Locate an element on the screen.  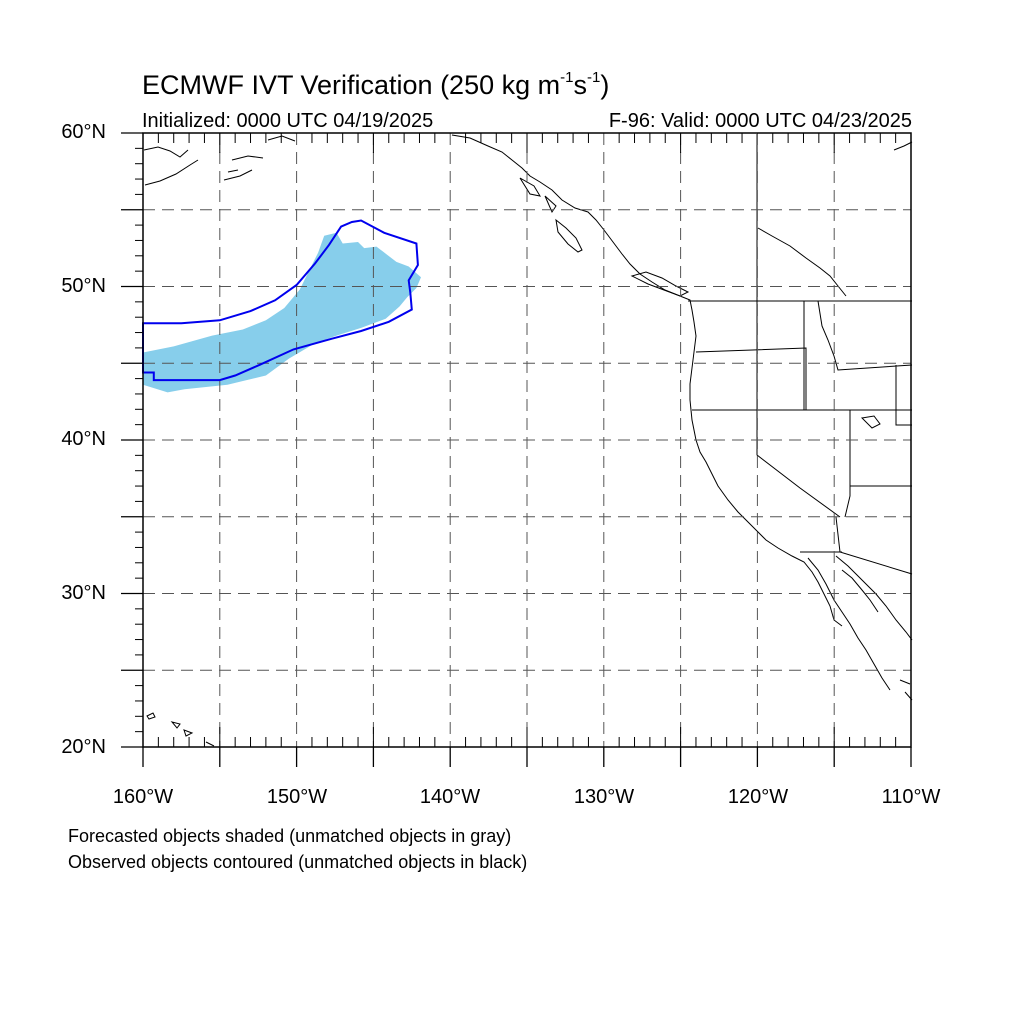
lon-label-120w: 120°W is located at coordinates (758, 797).